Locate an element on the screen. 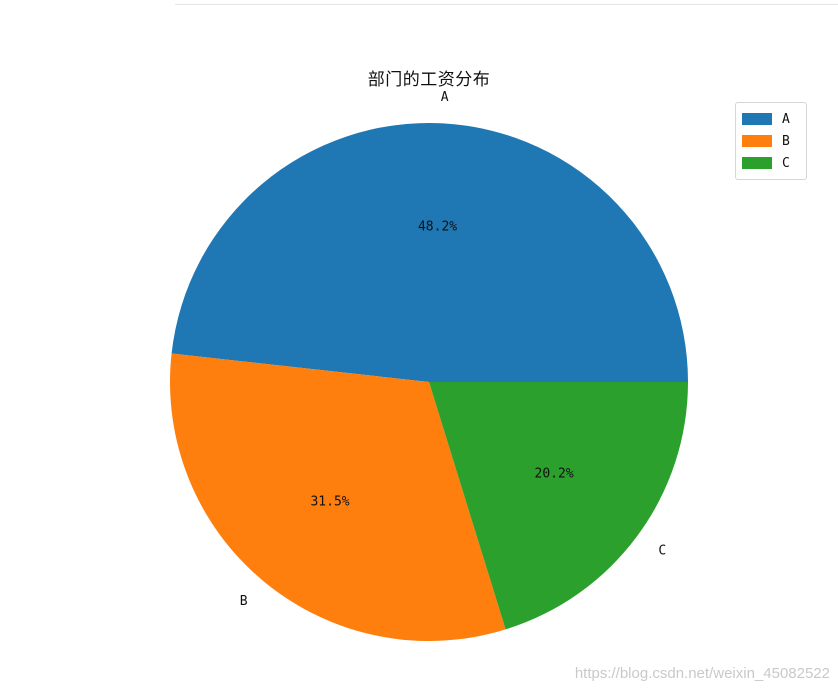 The height and width of the screenshot is (690, 838). watermark: https://blog.csdn.net/weixin_45082522 is located at coordinates (702, 673).